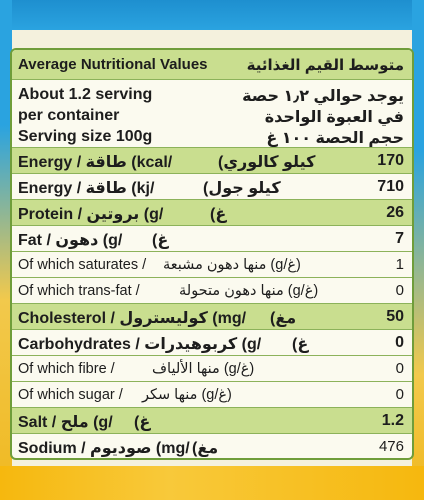 The width and height of the screenshot is (424, 500). Describe the element at coordinates (323, 96) in the screenshot. I see `servings-line-1-arabic: يوجد حوالي ١٫٢ حصة` at that location.